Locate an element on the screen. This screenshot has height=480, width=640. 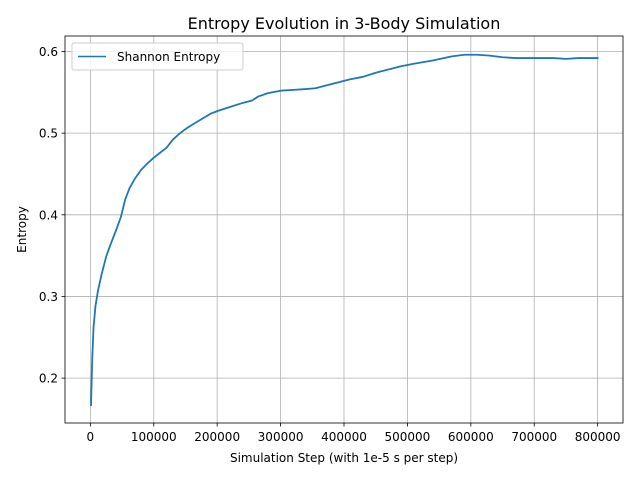
x-tick-label: 800000 is located at coordinates (598, 437).